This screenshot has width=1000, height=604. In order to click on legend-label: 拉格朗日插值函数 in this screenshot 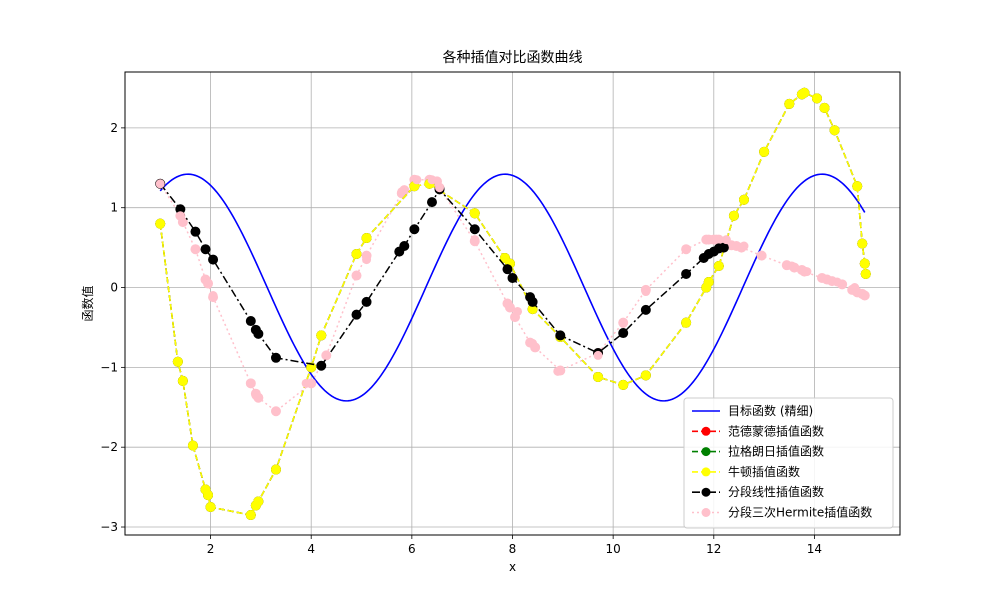, I will do `click(776, 451)`.